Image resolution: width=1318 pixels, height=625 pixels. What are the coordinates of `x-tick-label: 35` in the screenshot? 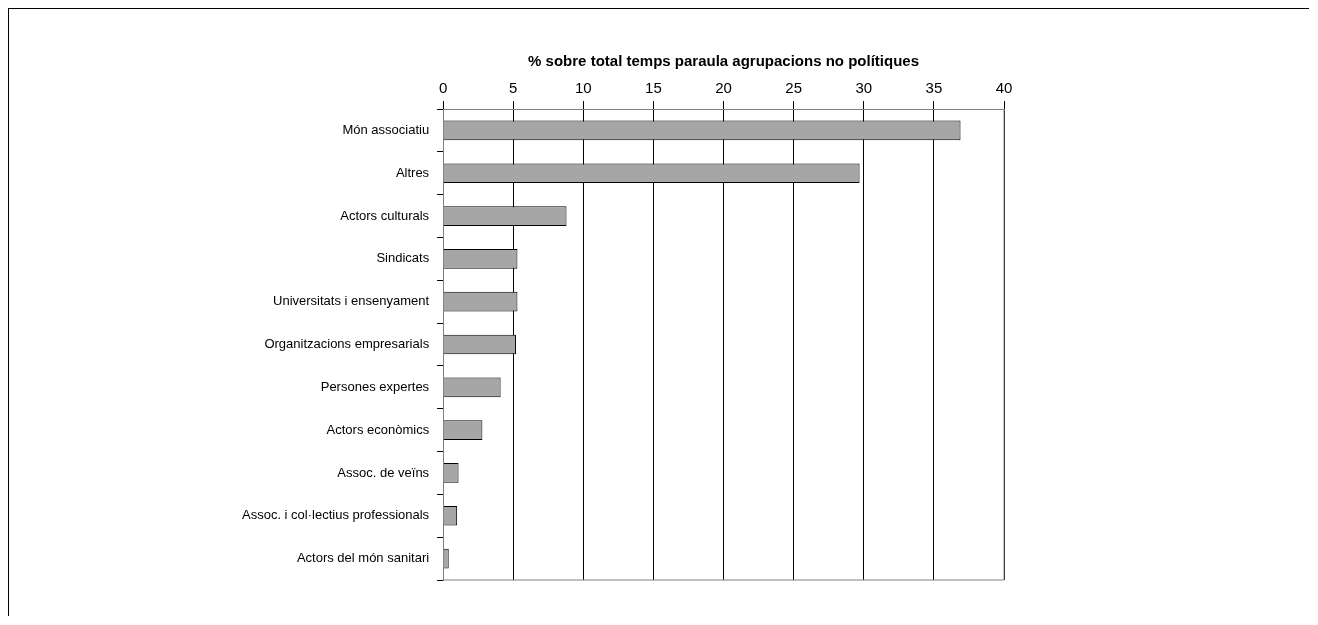 It's located at (934, 88).